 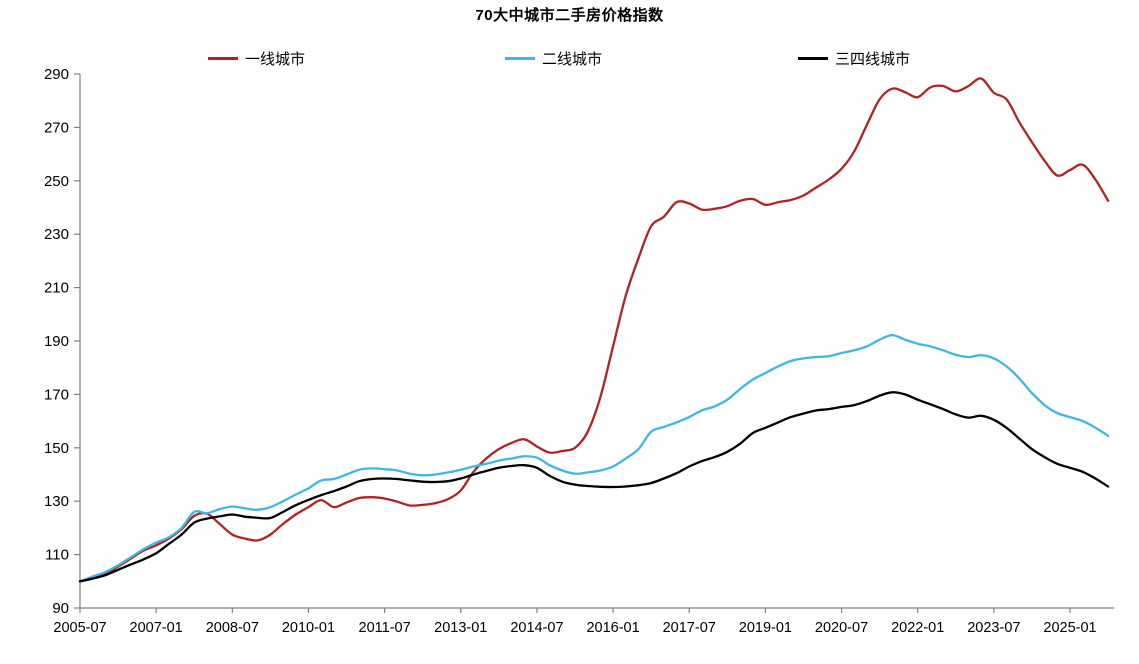 I want to click on y-tick-label: 110, so click(x=57, y=555).